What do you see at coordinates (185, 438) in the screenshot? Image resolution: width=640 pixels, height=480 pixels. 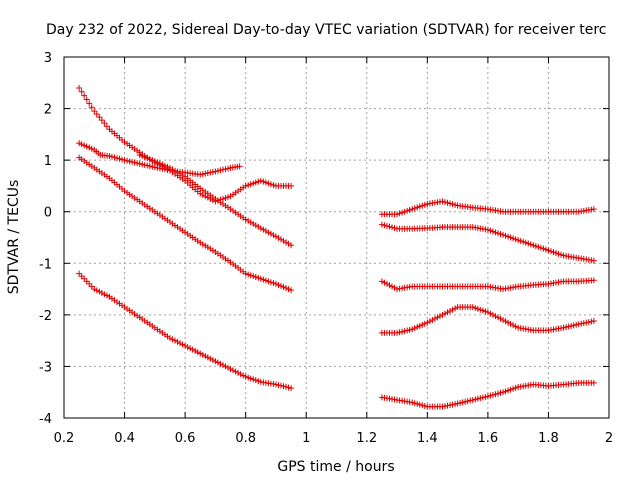 I see `x-tick-label: 0.6` at bounding box center [185, 438].